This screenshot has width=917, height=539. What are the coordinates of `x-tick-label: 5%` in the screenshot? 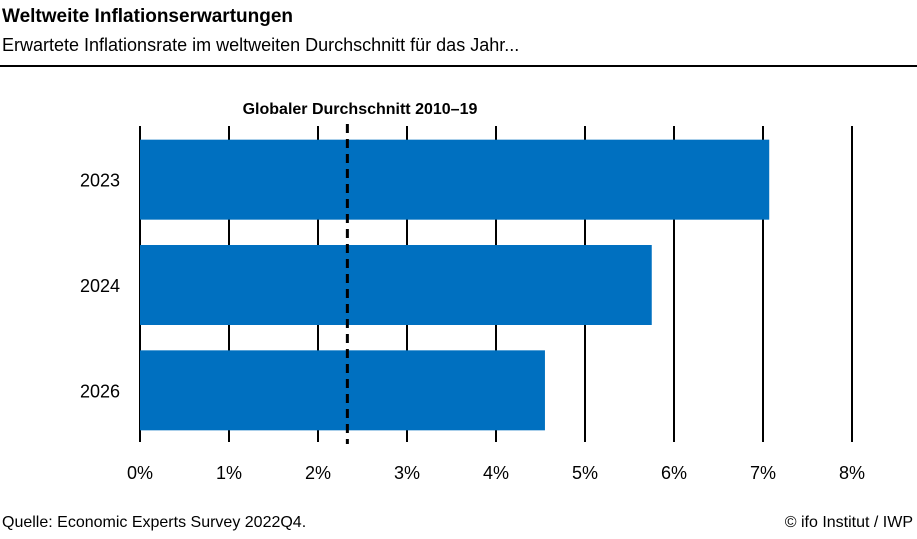 It's located at (585, 473).